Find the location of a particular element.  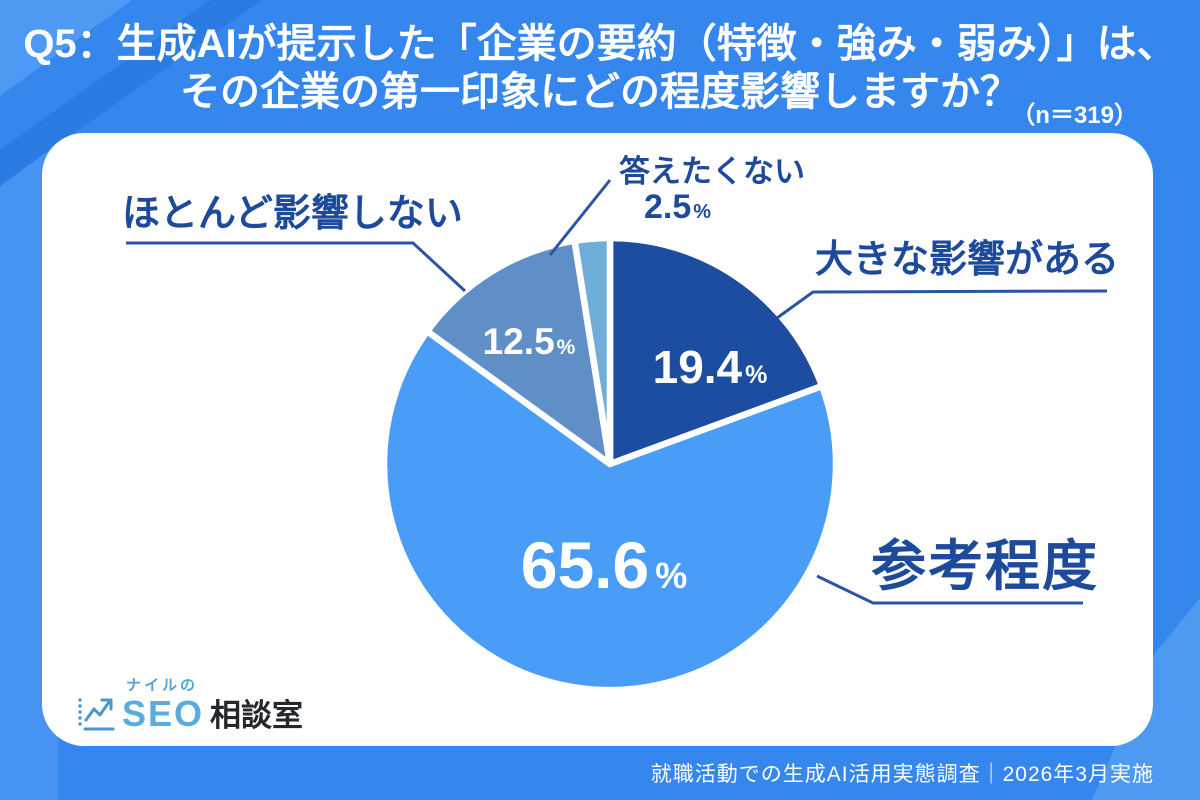

value-reference: 65.6% is located at coordinates (604, 565).